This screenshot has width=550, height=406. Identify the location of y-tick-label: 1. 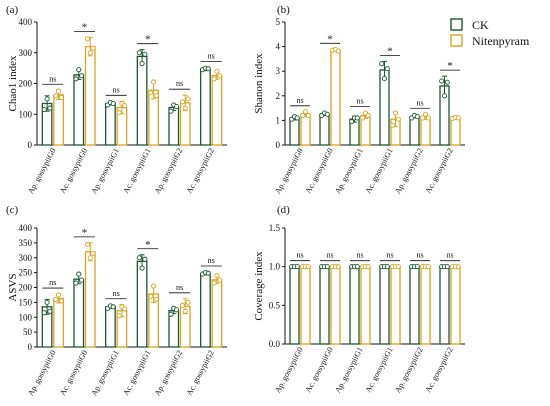
(278, 120).